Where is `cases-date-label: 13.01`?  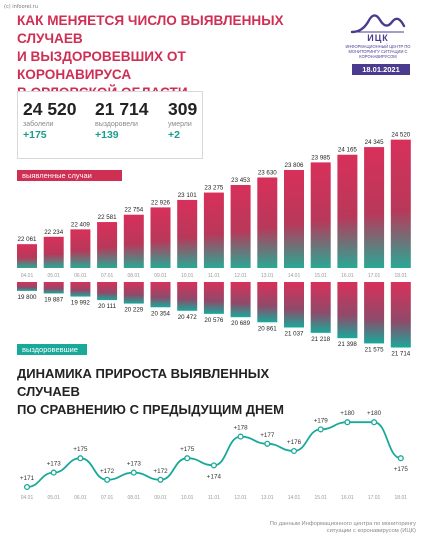
cases-date-label: 13.01 is located at coordinates (267, 276).